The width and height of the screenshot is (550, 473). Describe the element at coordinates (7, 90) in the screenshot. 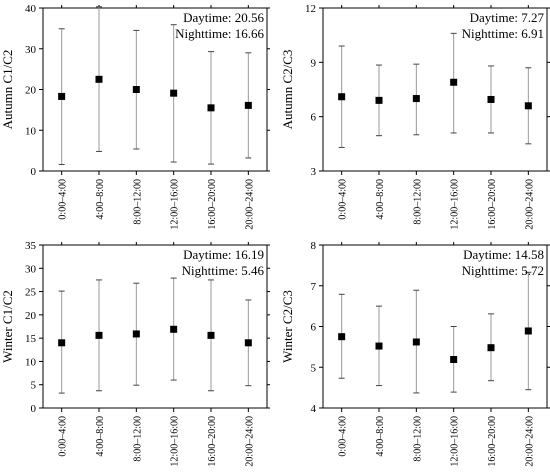

I see `y-axis-label: Autumn C1/C2` at that location.